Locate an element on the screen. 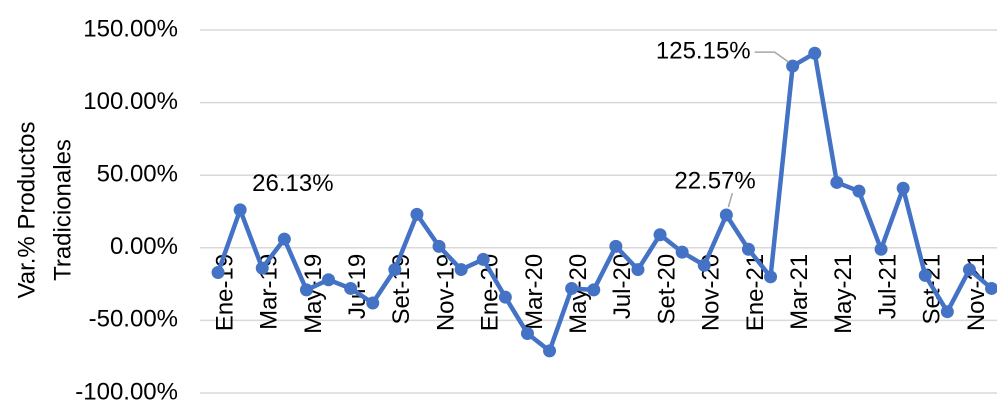  x-tick-label: Ene-21 is located at coordinates (755, 292).